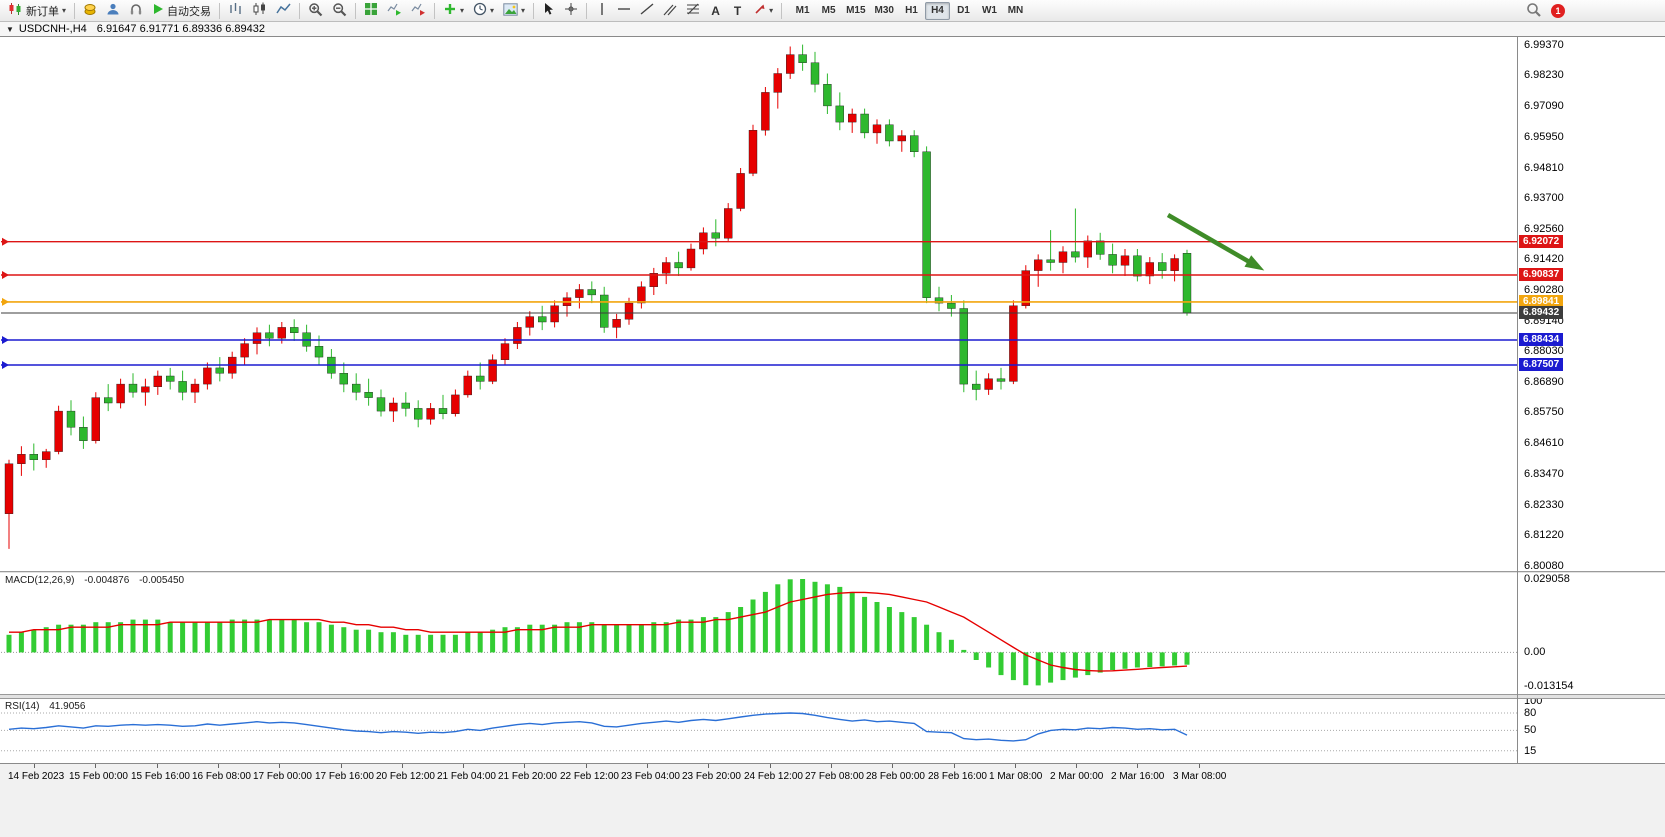  What do you see at coordinates (957, 776) in the screenshot?
I see `time-axis-label: 28 Feb 16:00` at bounding box center [957, 776].